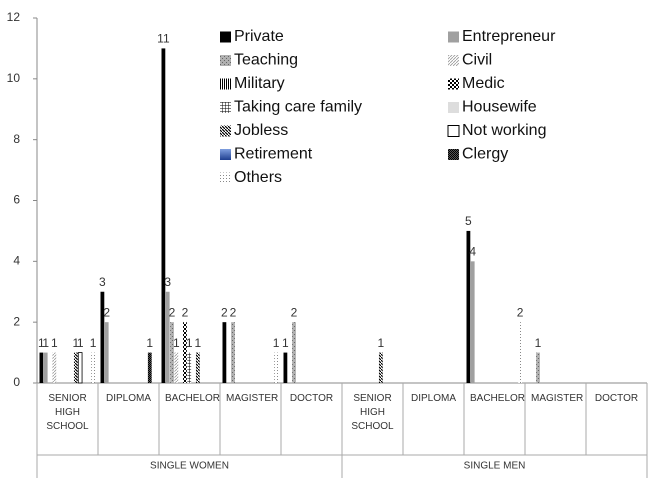 The width and height of the screenshot is (649, 490). I want to click on y-tick-label: 6, so click(16, 200).